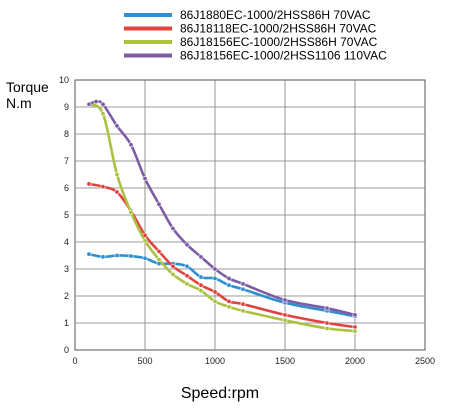 The image size is (474, 413). Describe the element at coordinates (283, 56) in the screenshot. I see `legend-label-4: 86J18156EC-1000/2HSS1106 110VAC` at that location.